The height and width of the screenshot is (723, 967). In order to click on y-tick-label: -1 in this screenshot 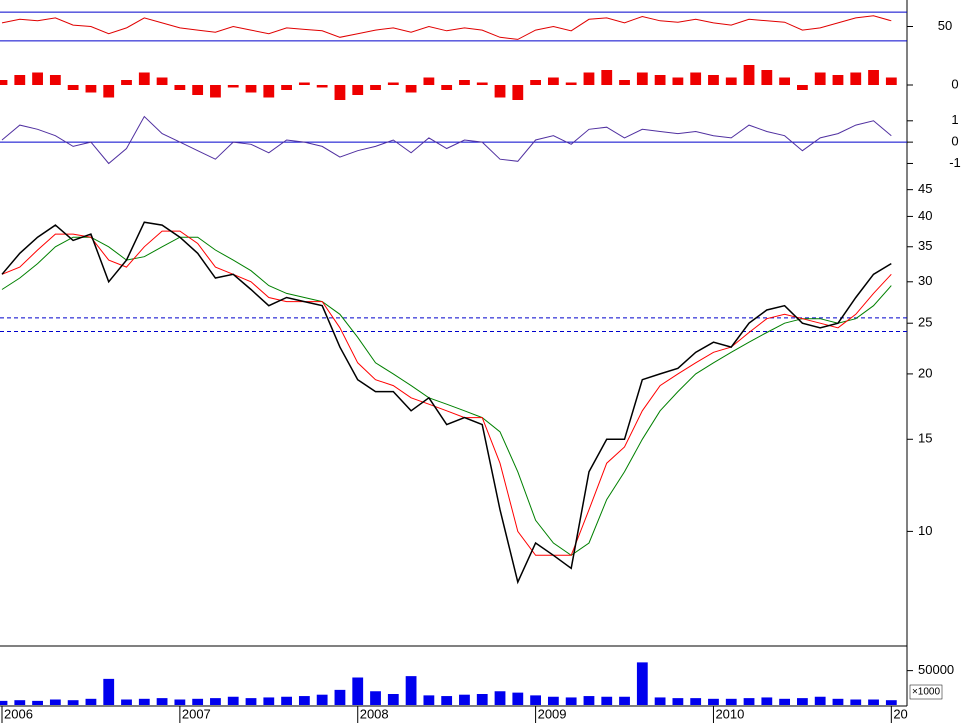, I will do `click(955, 162)`.